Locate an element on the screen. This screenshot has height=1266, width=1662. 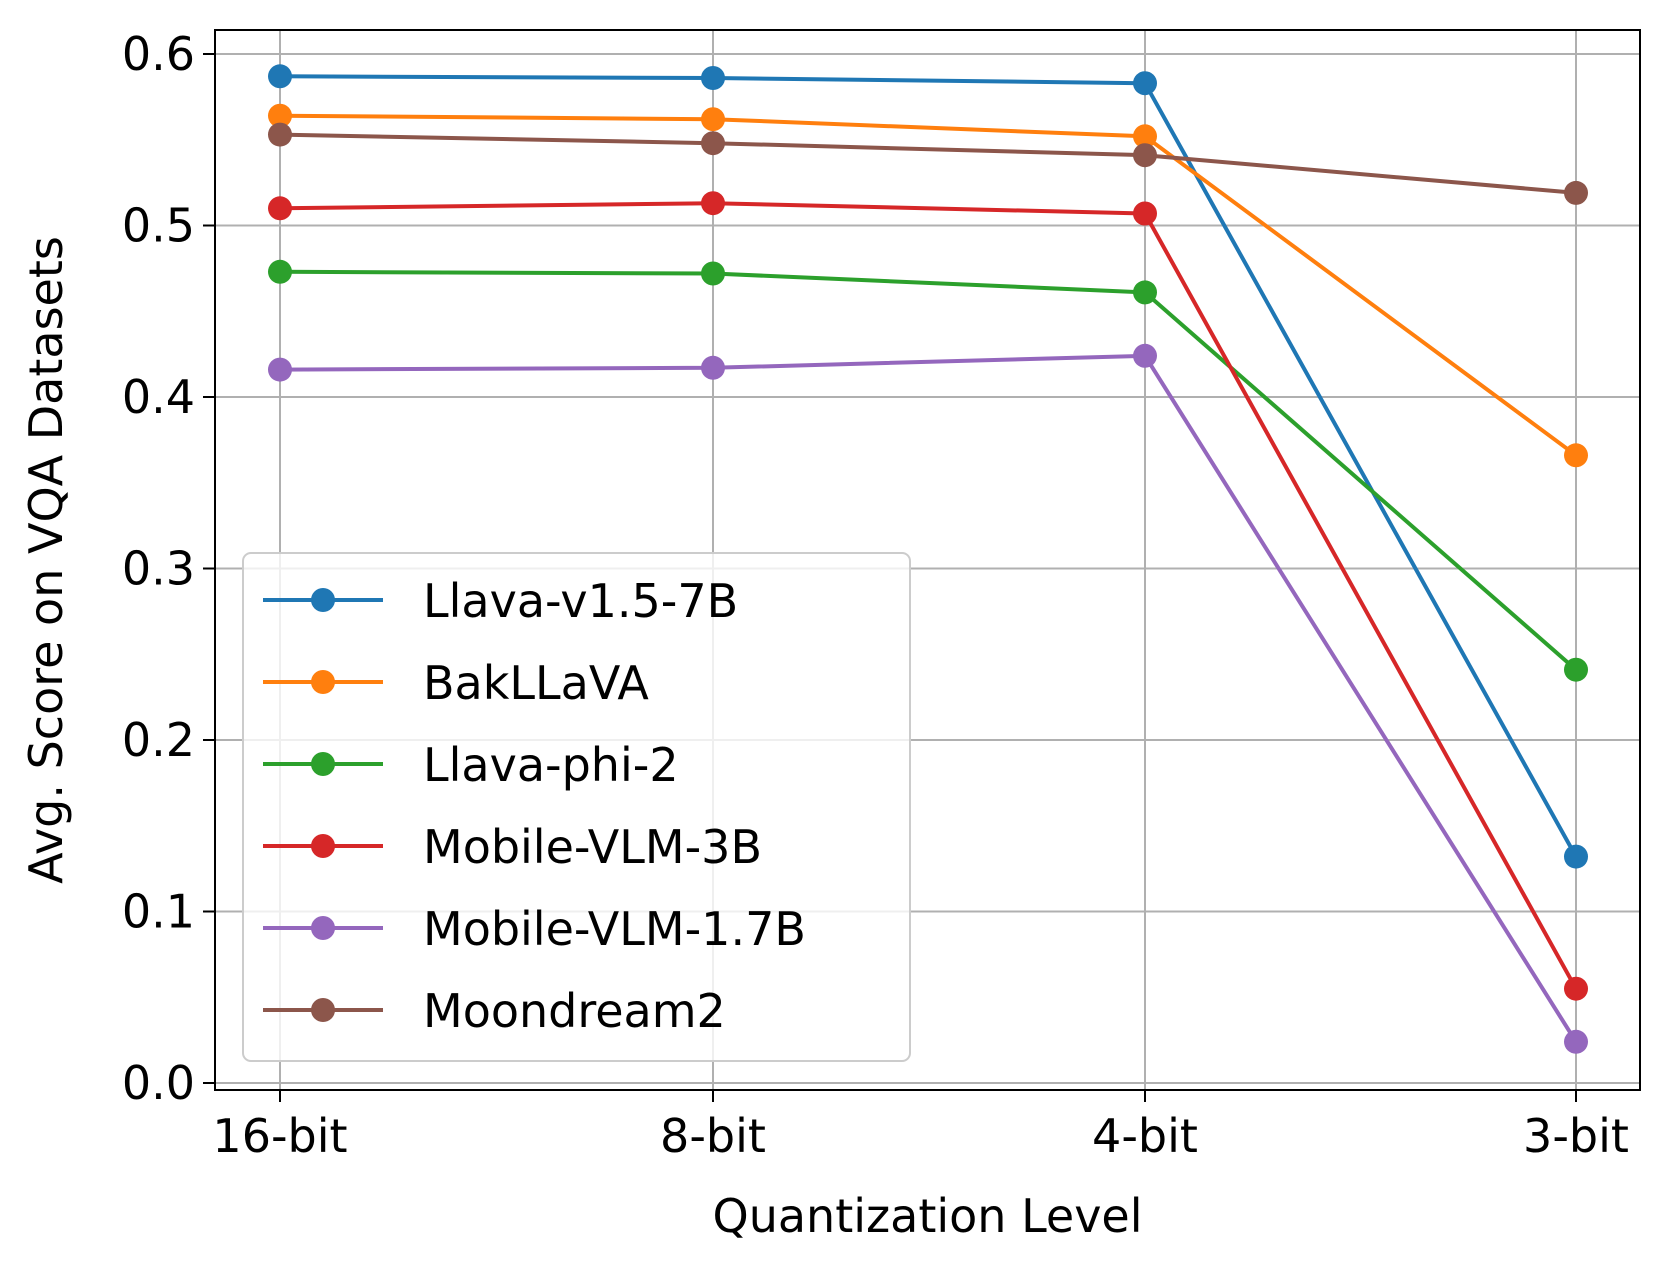
legend-item: Mobile-VLM-1.7B is located at coordinates (534, 929).